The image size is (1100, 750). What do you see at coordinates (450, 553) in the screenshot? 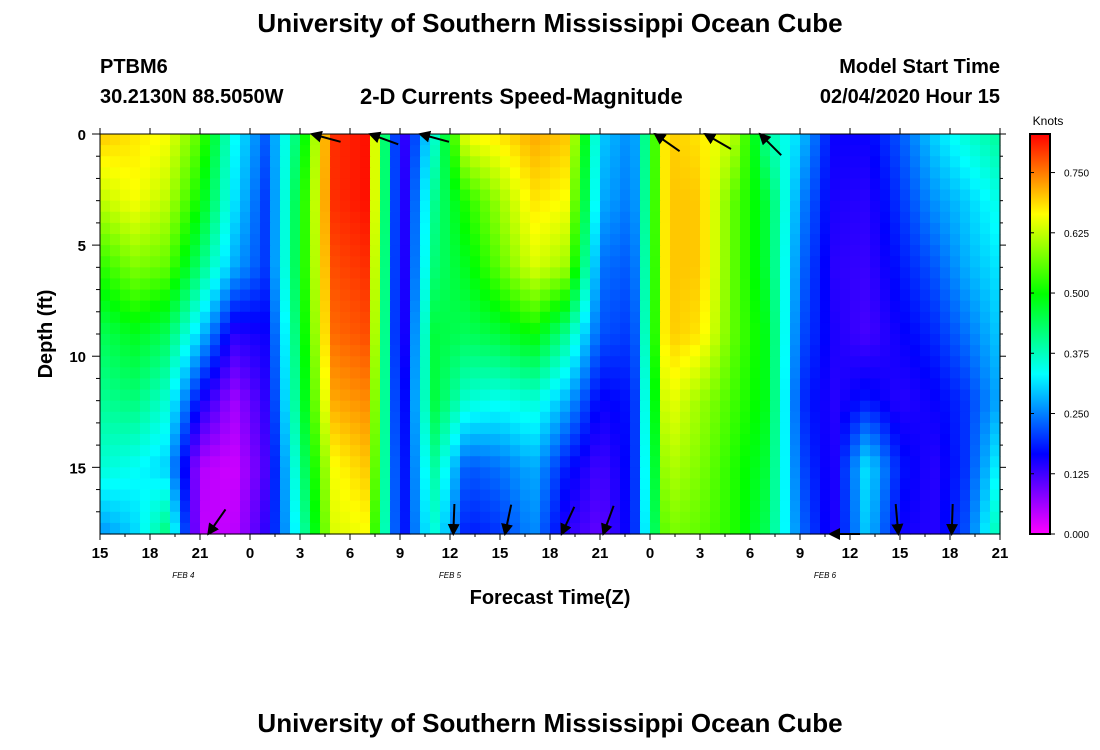
I see `x-tick-label: 12` at bounding box center [450, 553].